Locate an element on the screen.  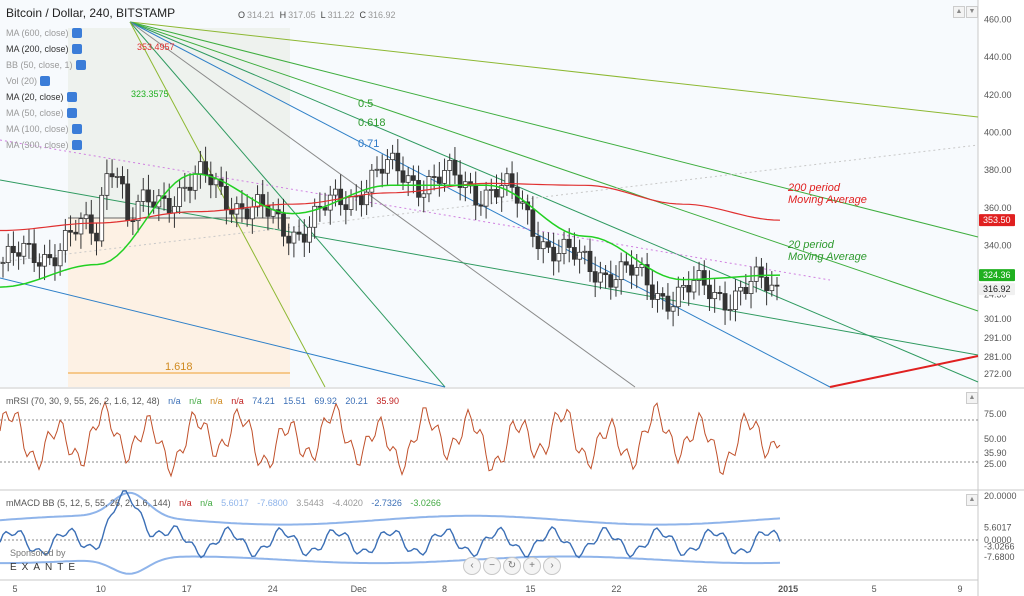
collapse-icon: ▼ is located at coordinates (972, 12).